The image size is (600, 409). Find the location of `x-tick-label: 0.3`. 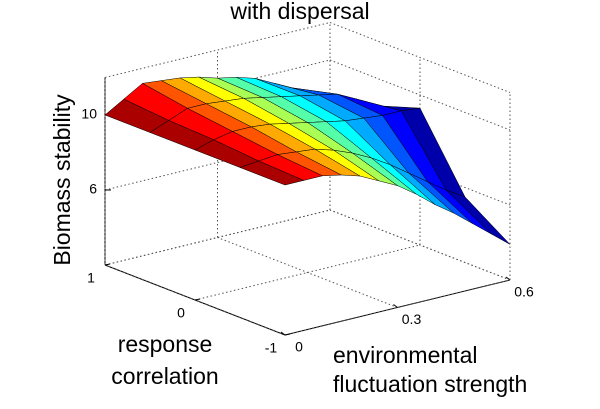

x-tick-label: 0.3 is located at coordinates (412, 319).